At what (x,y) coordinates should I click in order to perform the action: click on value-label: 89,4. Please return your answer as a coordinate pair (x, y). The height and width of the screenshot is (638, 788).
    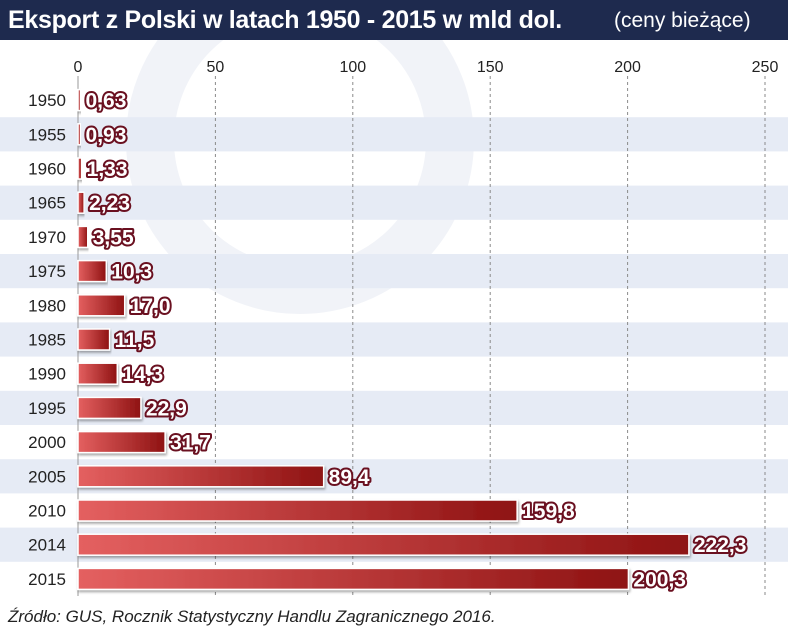
    Looking at the image, I should click on (349, 477).